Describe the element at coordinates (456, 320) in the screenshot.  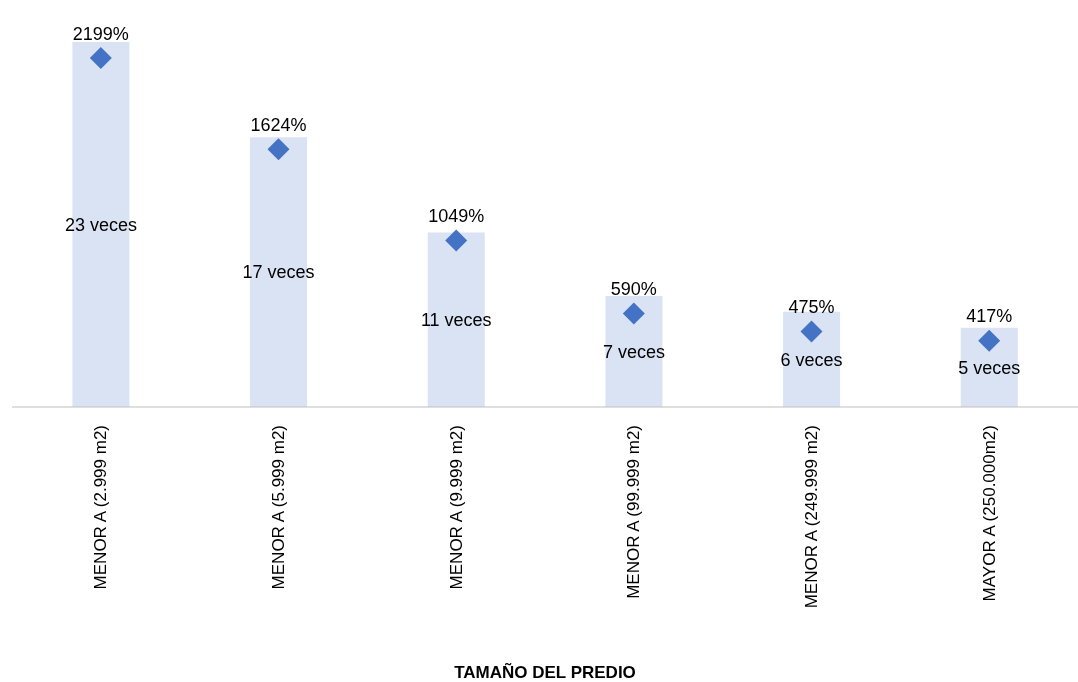
I see `data-label: 11 veces` at that location.